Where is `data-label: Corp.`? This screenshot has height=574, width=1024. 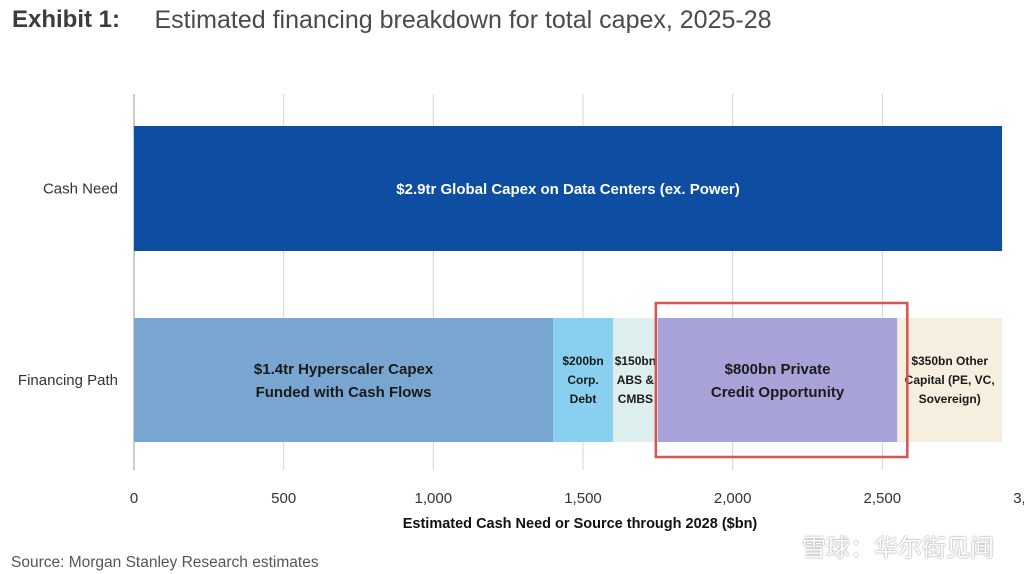 data-label: Corp. is located at coordinates (582, 380).